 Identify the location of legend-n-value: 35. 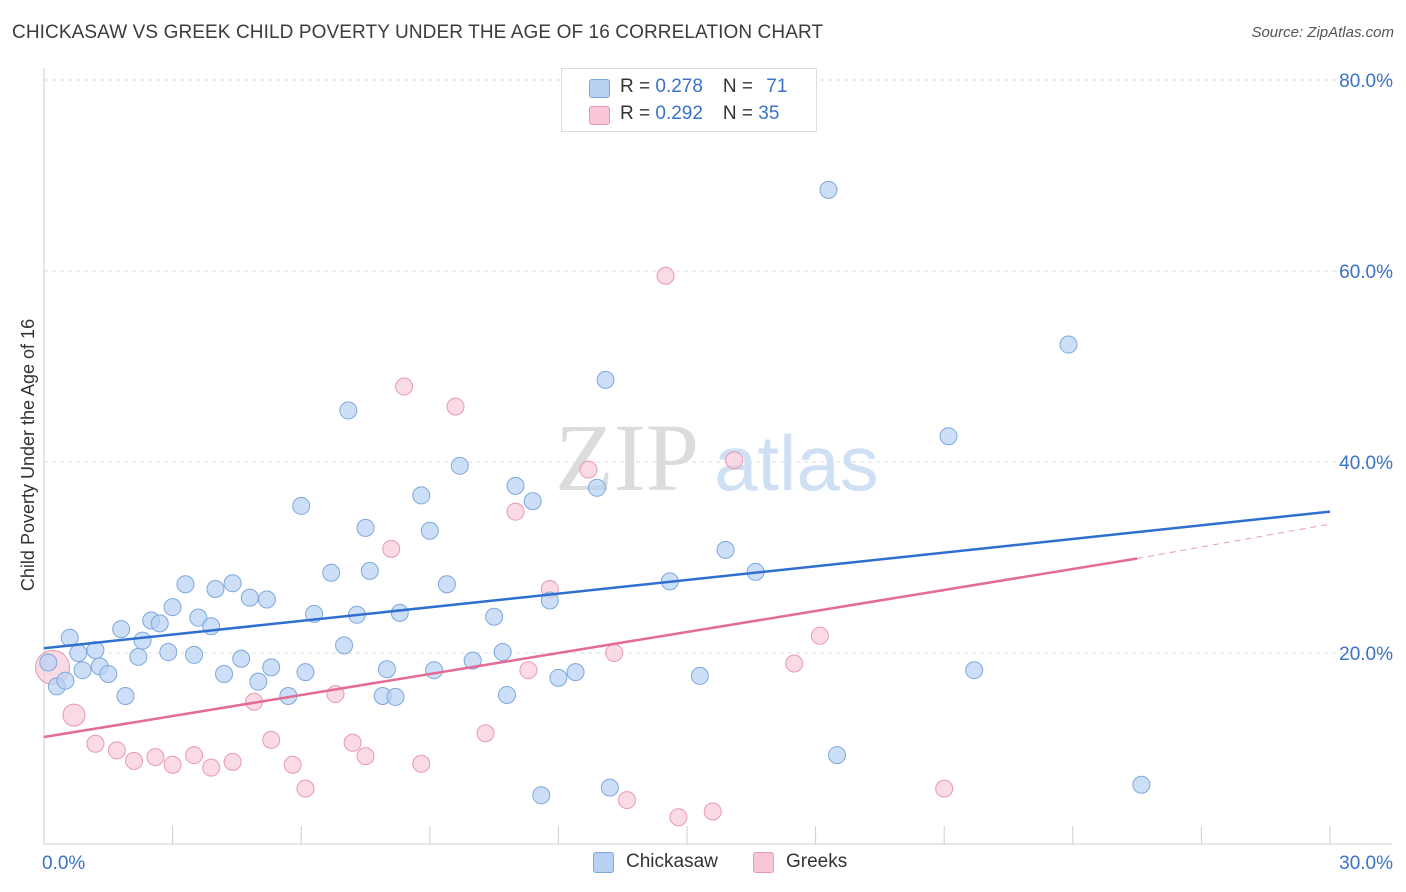
(769, 113).